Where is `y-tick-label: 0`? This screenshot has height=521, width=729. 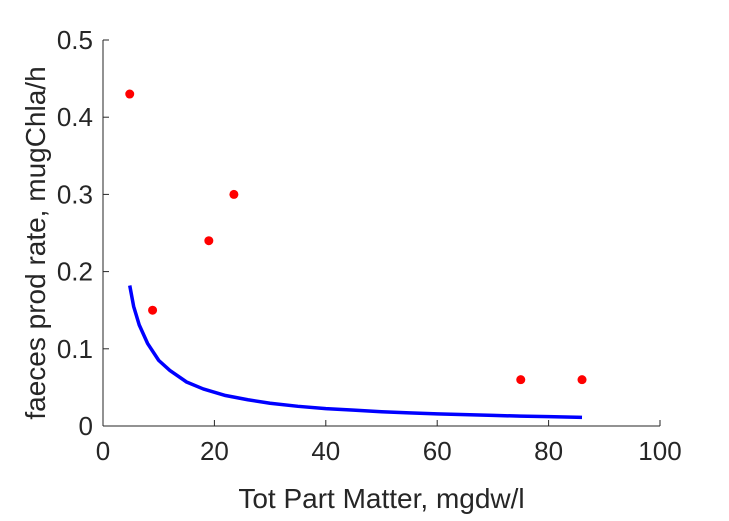
y-tick-label: 0 is located at coordinates (86, 426).